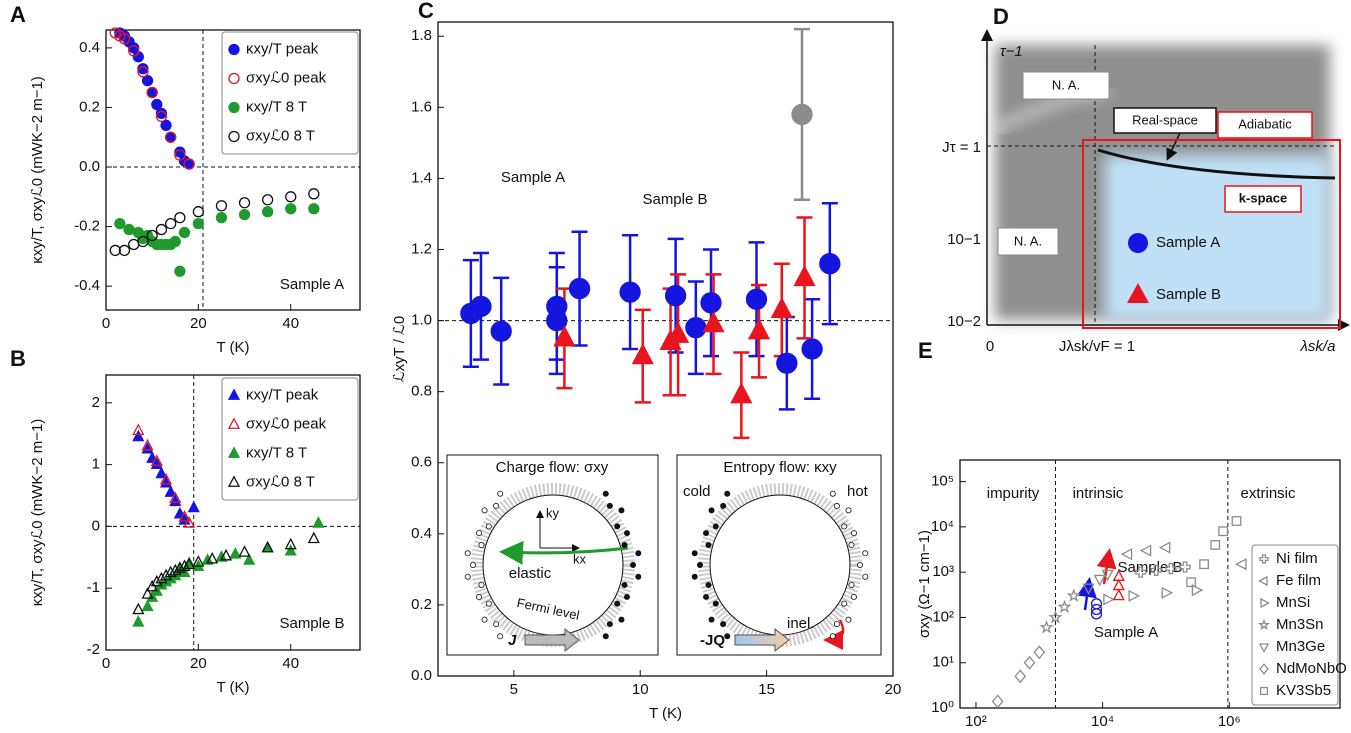 This screenshot has width=1351, height=733. I want to click on region-label: Adiabatic, so click(1265, 123).